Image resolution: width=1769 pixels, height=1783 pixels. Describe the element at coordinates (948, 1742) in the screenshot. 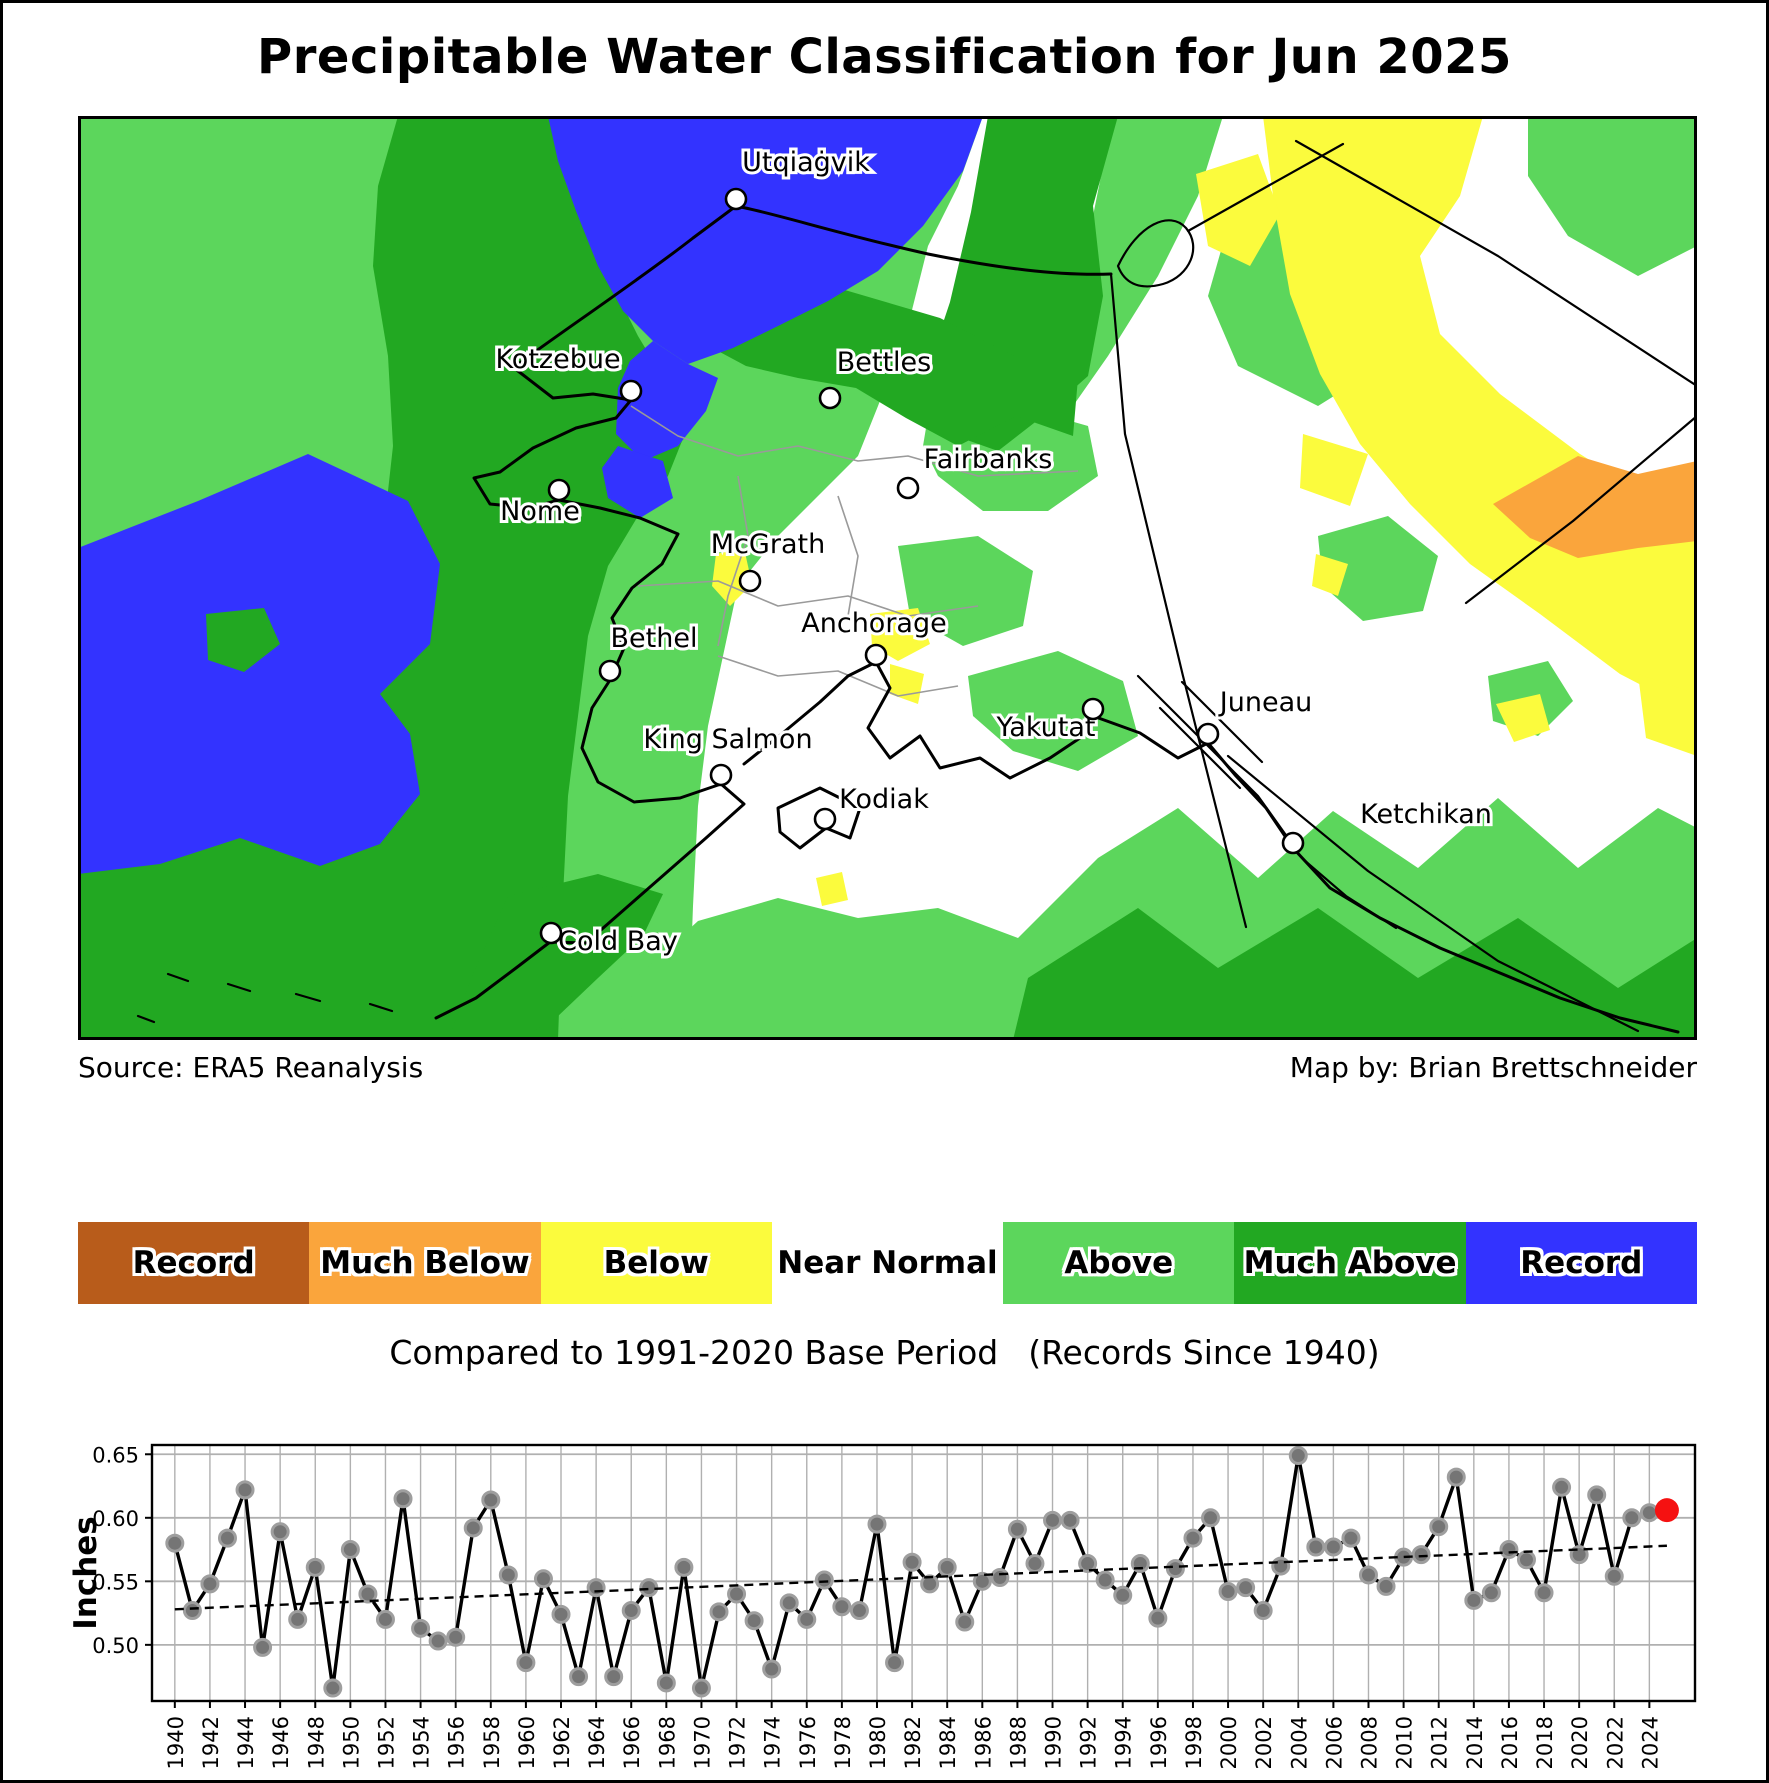

I see `x-tick-1984: 1984` at that location.